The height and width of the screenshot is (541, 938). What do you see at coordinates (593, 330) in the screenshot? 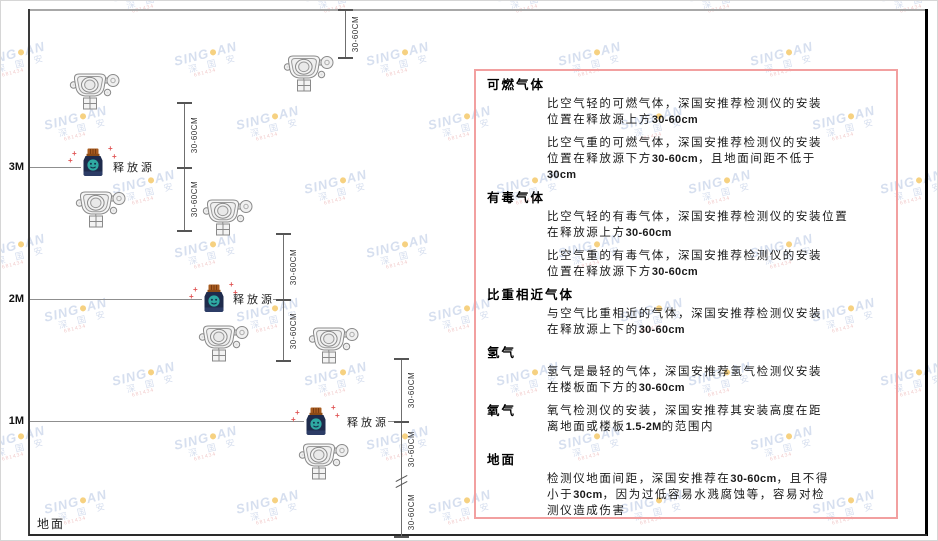
I see `paragraph-text: 在释放源上下的` at bounding box center [593, 330].